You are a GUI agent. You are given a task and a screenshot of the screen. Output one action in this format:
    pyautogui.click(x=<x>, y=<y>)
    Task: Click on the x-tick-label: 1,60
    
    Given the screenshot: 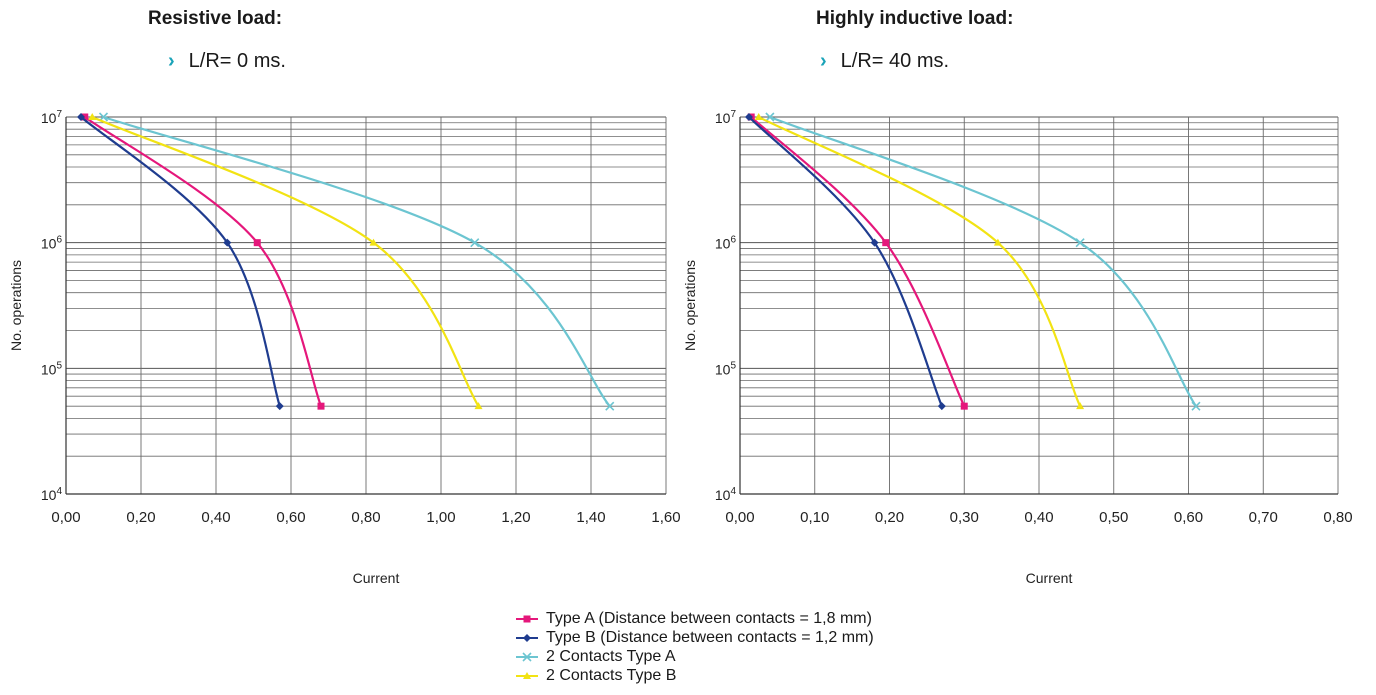 What is the action you would take?
    pyautogui.click(x=665, y=517)
    